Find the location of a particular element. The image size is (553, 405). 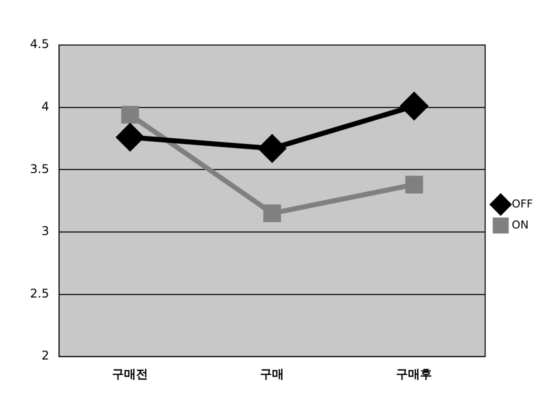

x-tick-label: 구매후 is located at coordinates (414, 373).